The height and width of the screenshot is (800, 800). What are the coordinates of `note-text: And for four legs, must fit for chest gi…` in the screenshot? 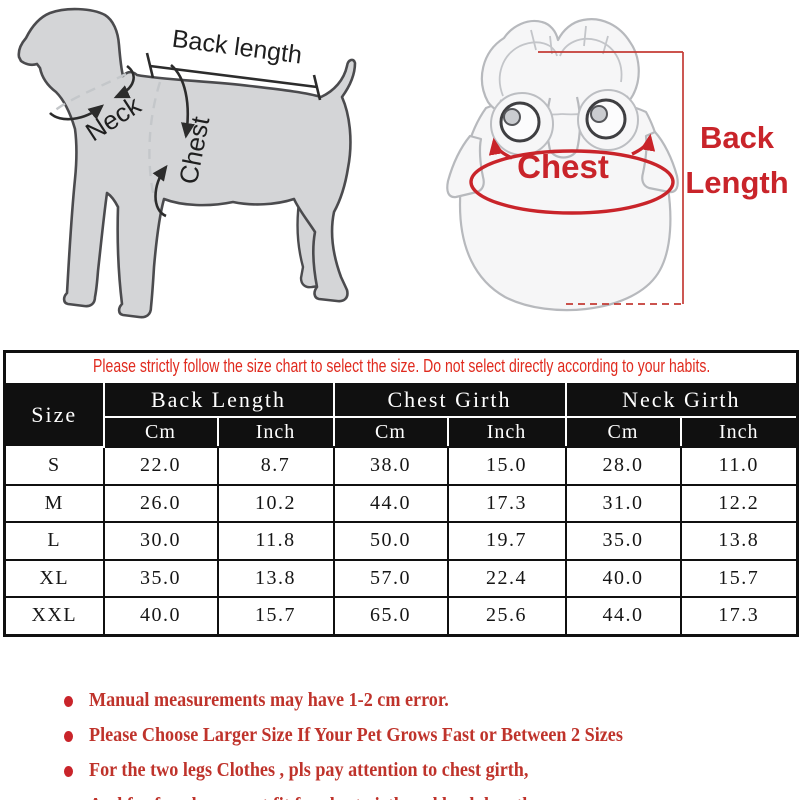 It's located at (313, 797).